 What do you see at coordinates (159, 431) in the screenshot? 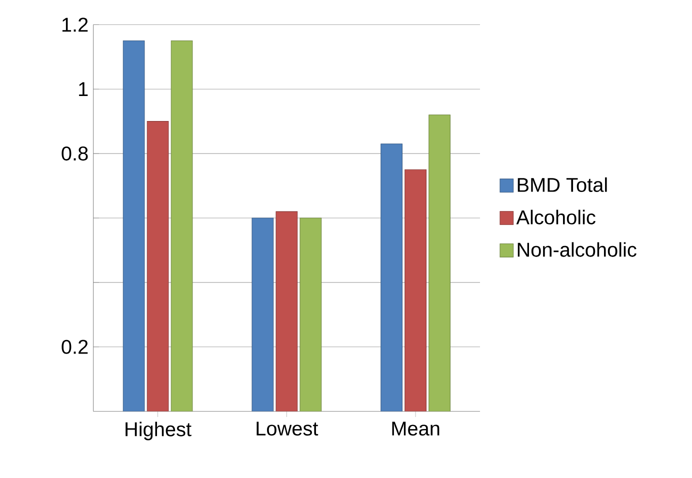
I see `x-tick-label: Highest` at bounding box center [159, 431].